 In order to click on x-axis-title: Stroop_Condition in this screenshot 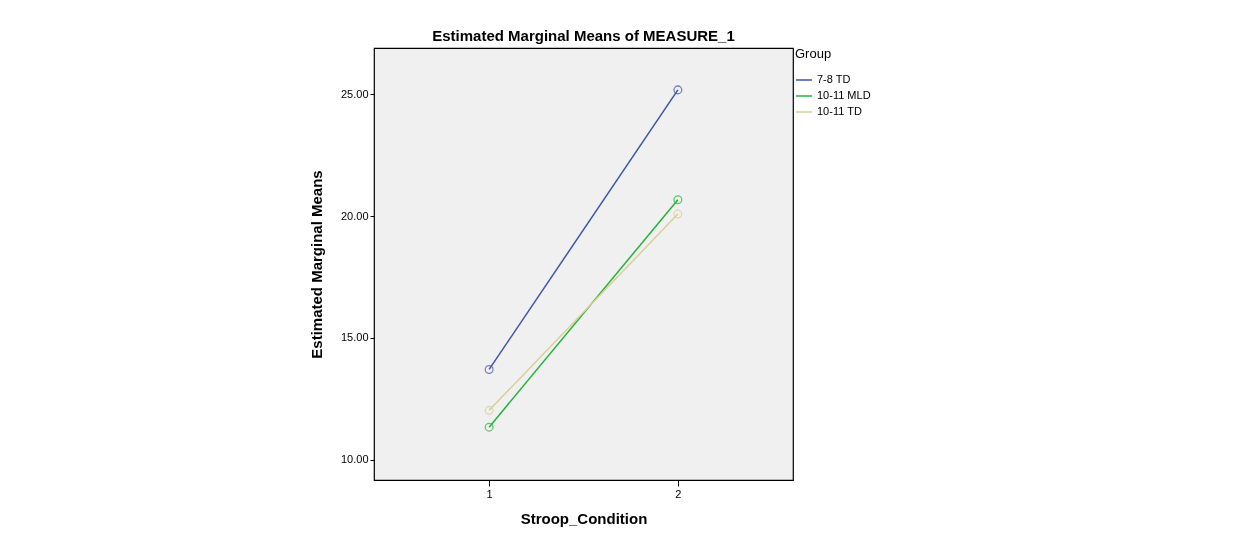, I will do `click(584, 518)`.